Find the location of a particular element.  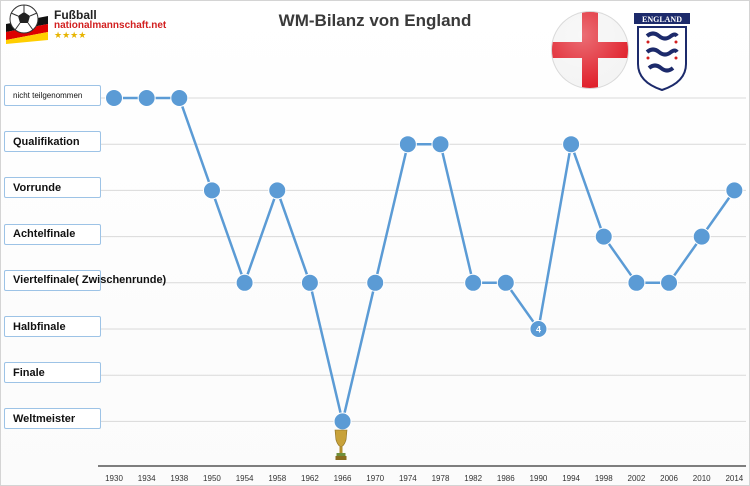

data-label: 4 is located at coordinates (538, 330).